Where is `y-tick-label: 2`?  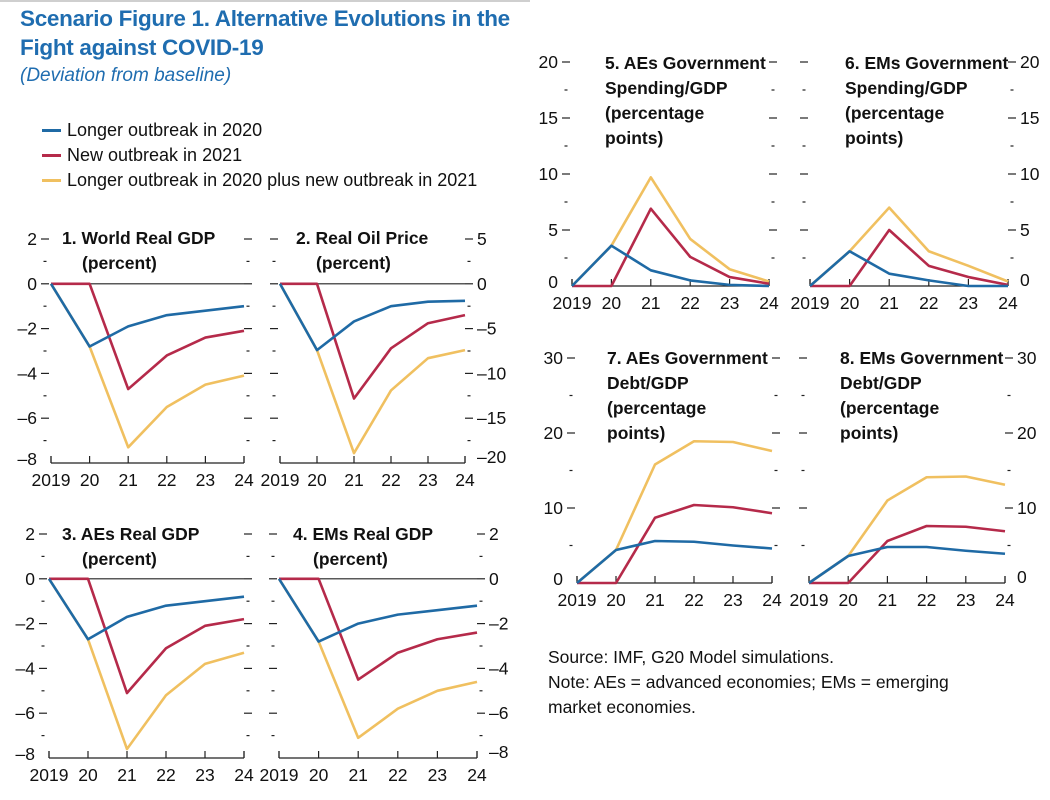
y-tick-label: 2 is located at coordinates (32, 239).